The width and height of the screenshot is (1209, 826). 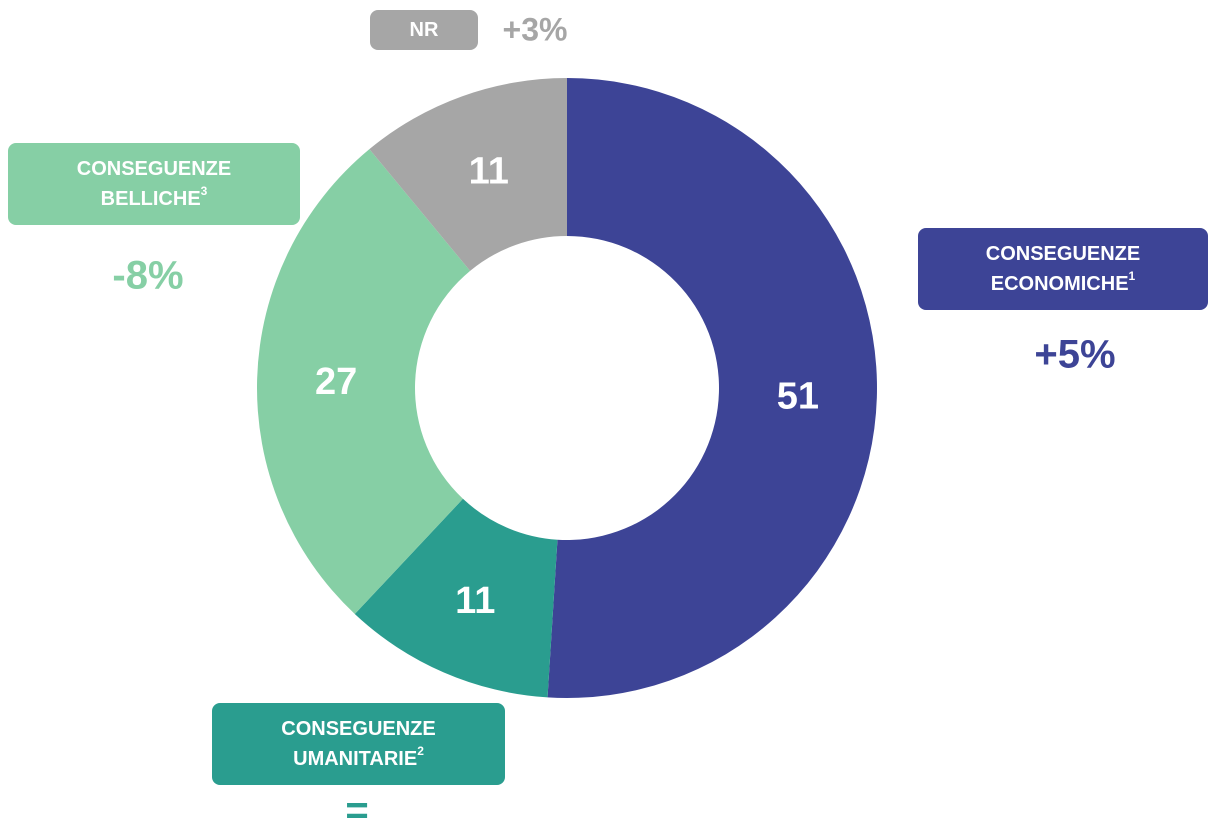 What do you see at coordinates (151, 199) in the screenshot?
I see `legend-label-text: BELLICHE` at bounding box center [151, 199].